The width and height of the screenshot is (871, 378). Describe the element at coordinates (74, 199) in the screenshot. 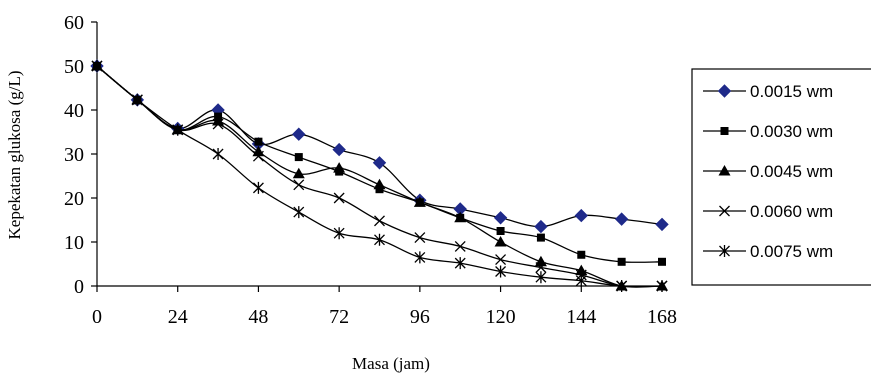

I see `y-tick-label: 20` at that location.